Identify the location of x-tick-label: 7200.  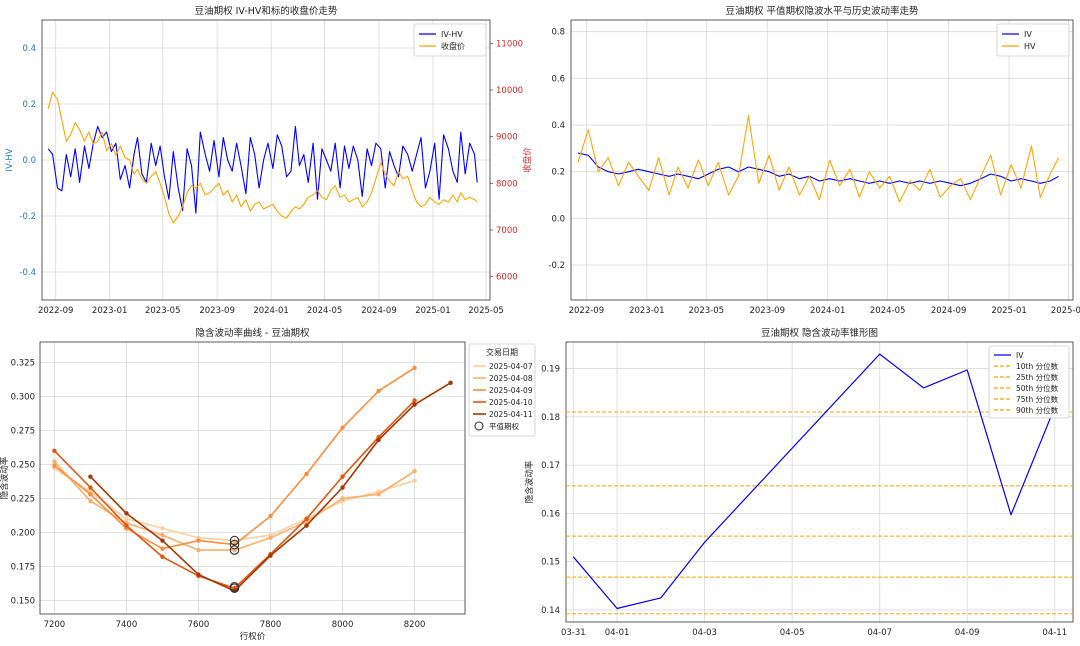
(55, 625).